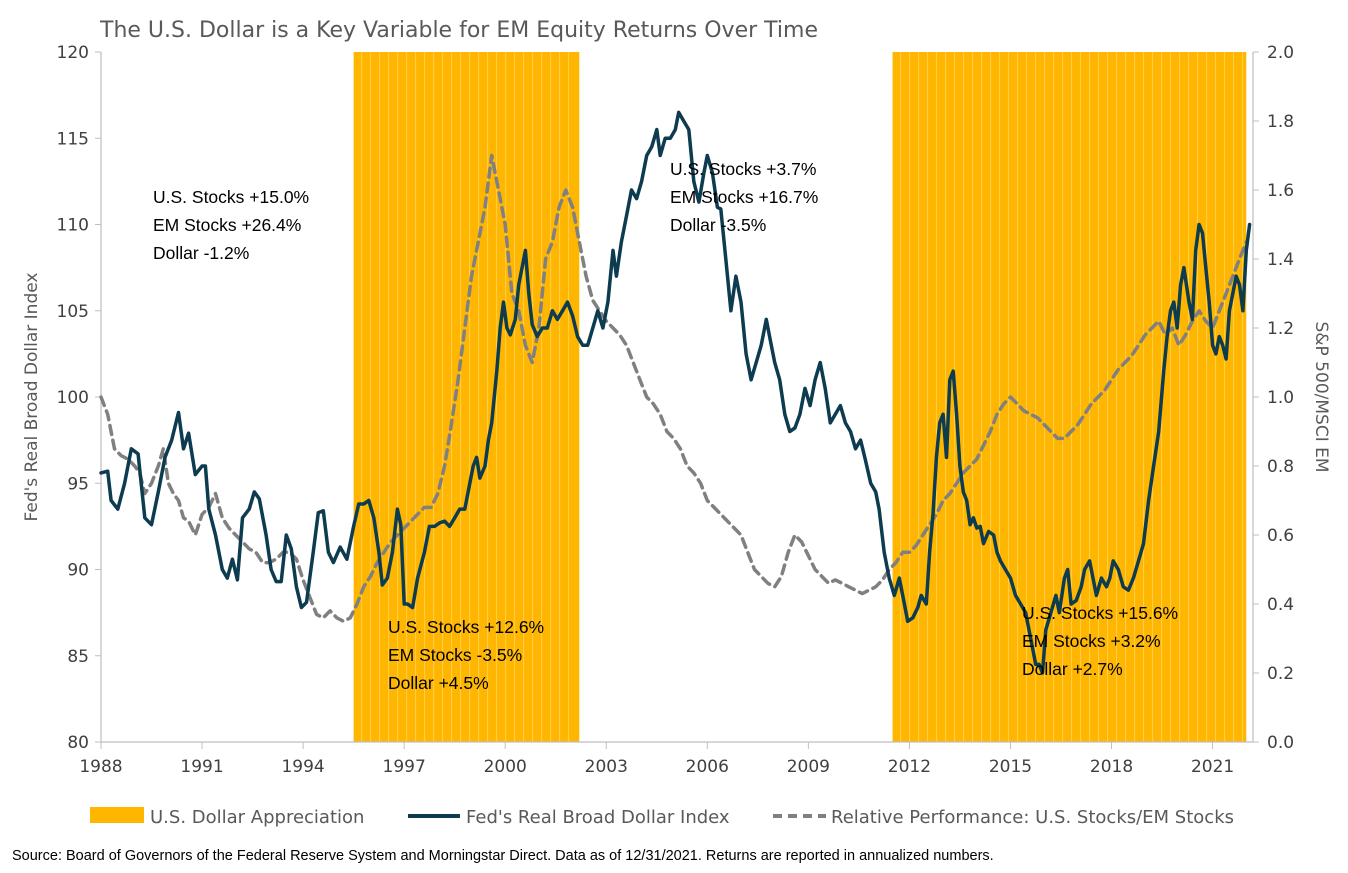 The width and height of the screenshot is (1348, 873). What do you see at coordinates (1280, 329) in the screenshot?
I see `y2-tick-label: 1.2` at bounding box center [1280, 329].